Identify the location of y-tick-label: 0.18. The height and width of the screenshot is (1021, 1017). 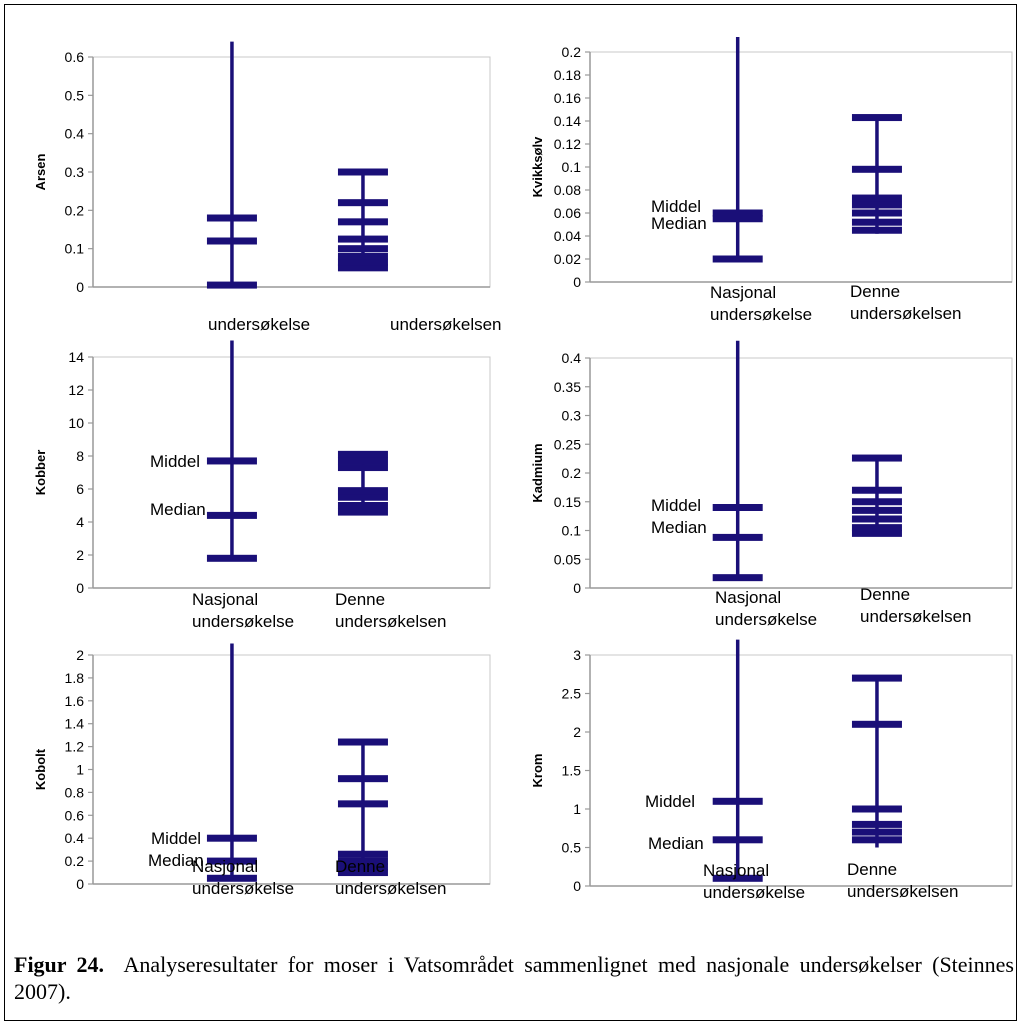
(567, 75).